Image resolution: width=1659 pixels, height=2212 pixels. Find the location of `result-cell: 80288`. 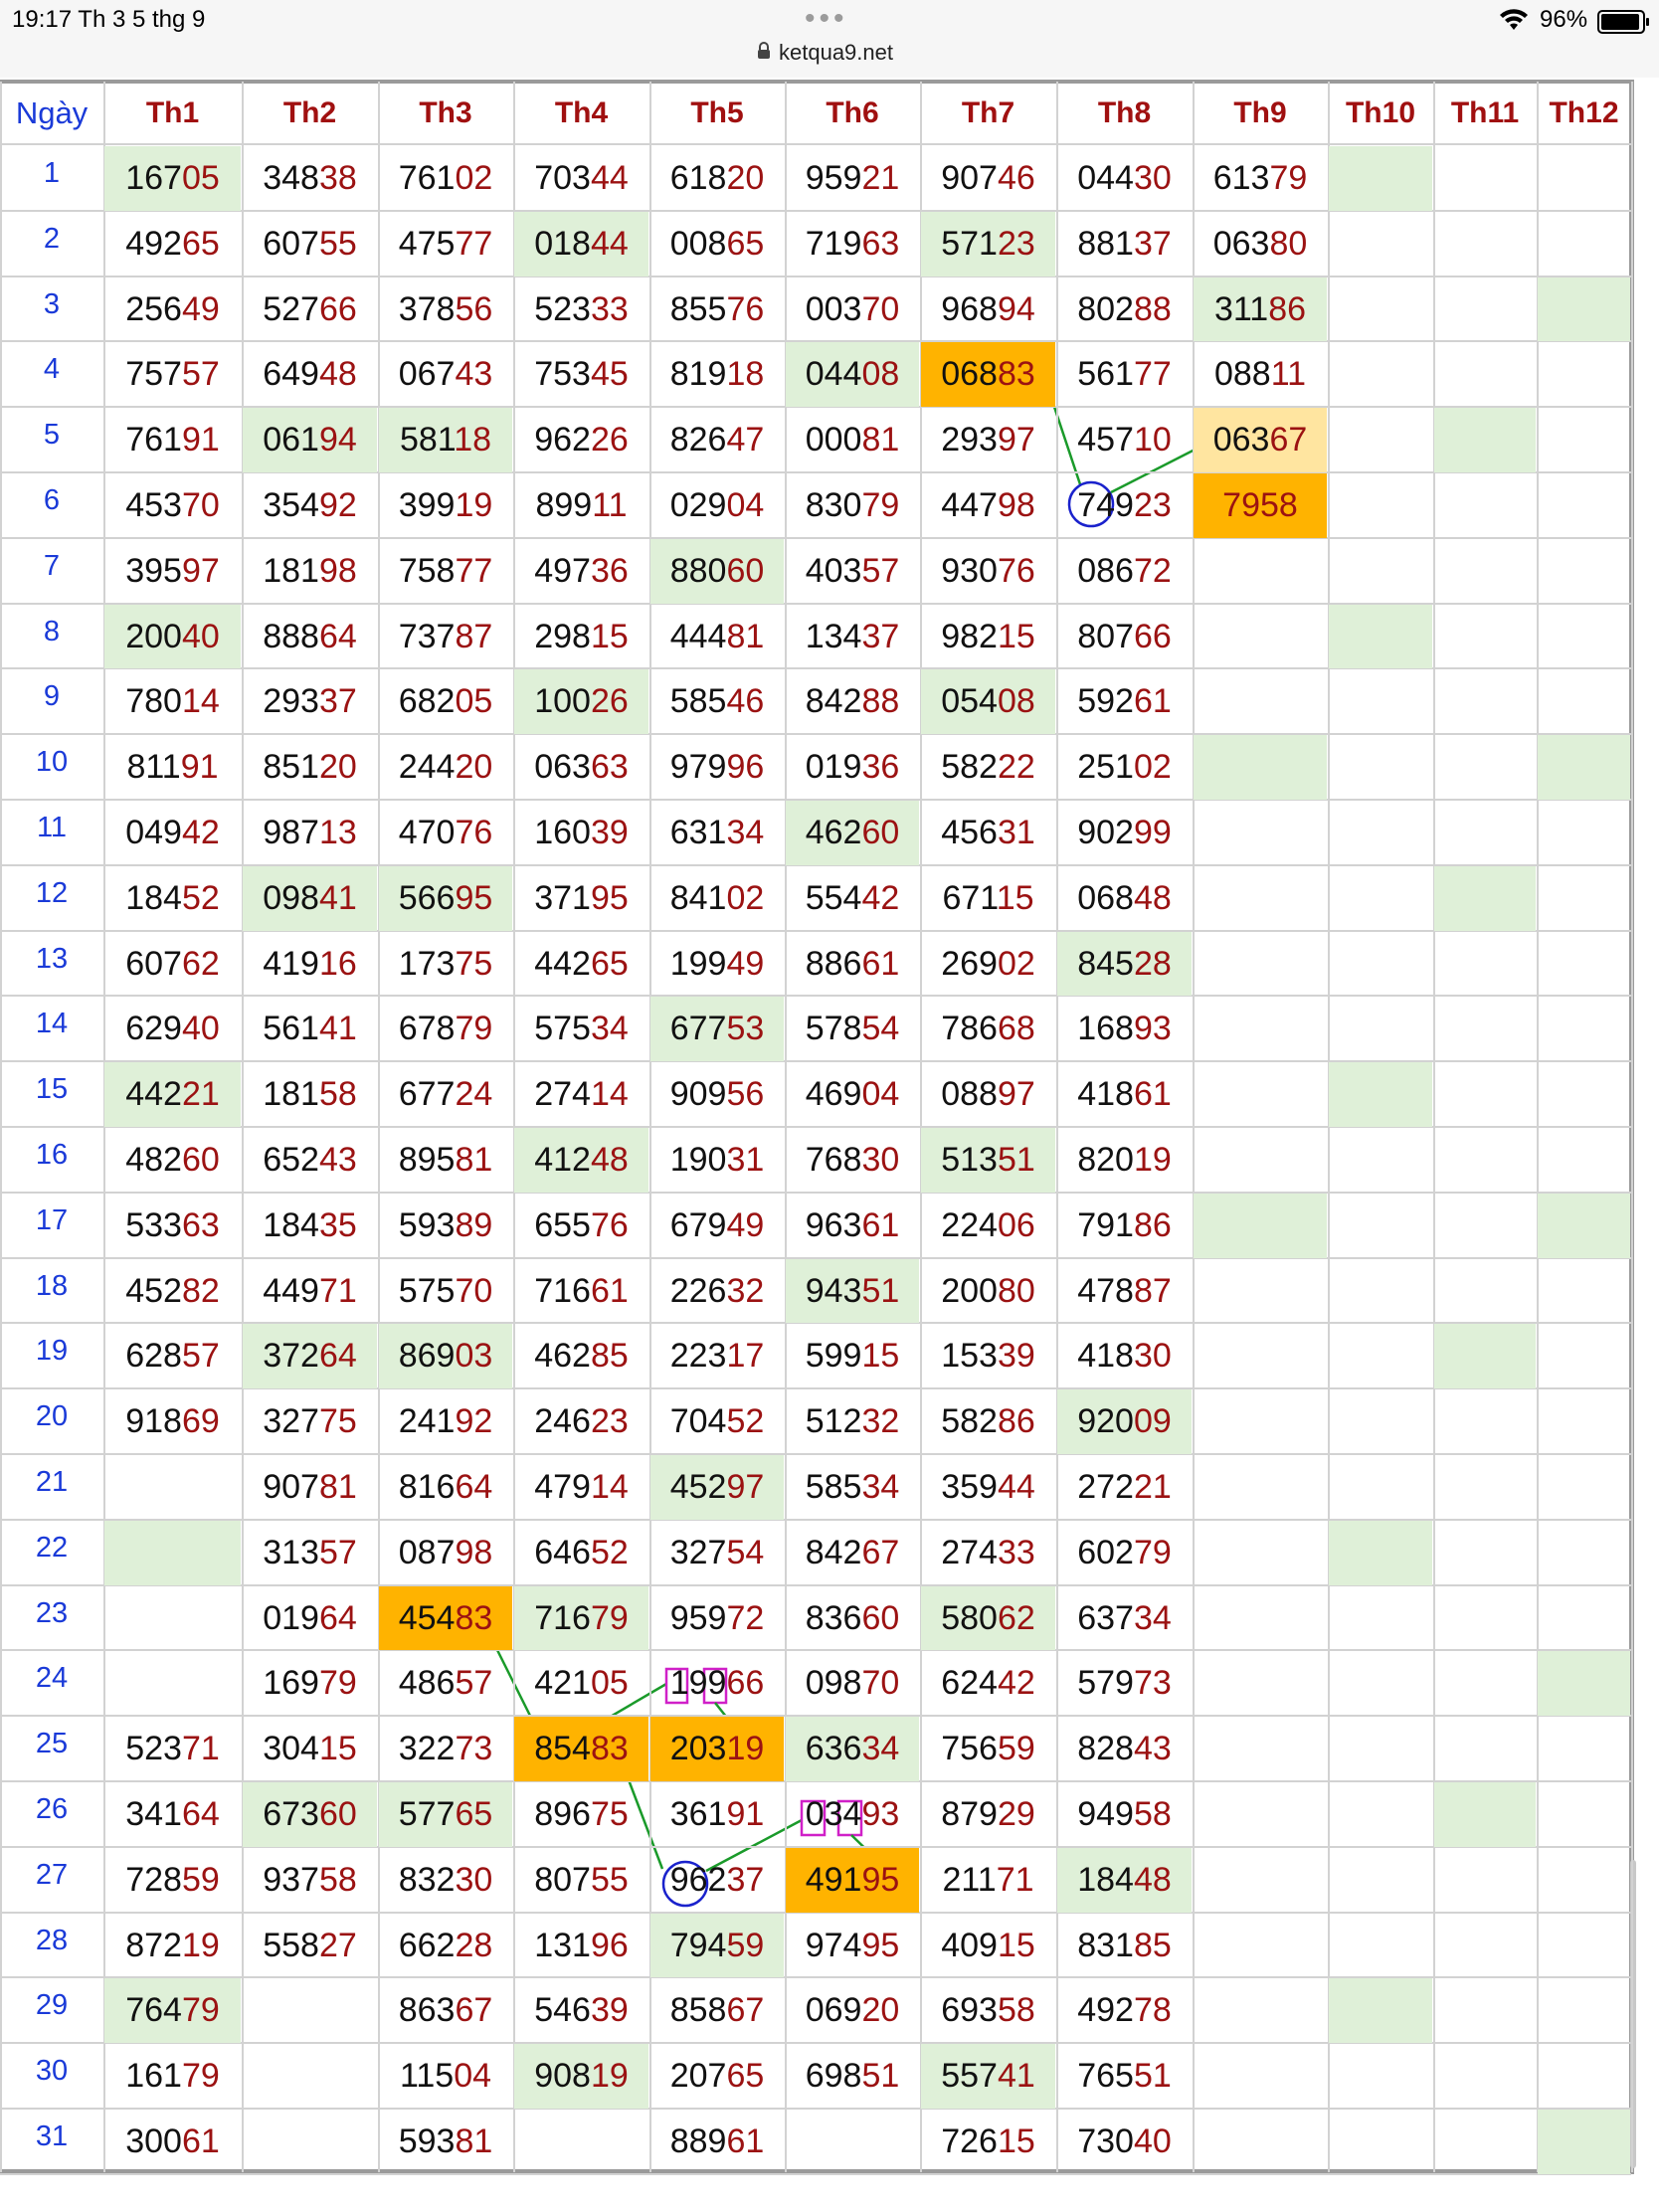

result-cell: 80288 is located at coordinates (1124, 309).